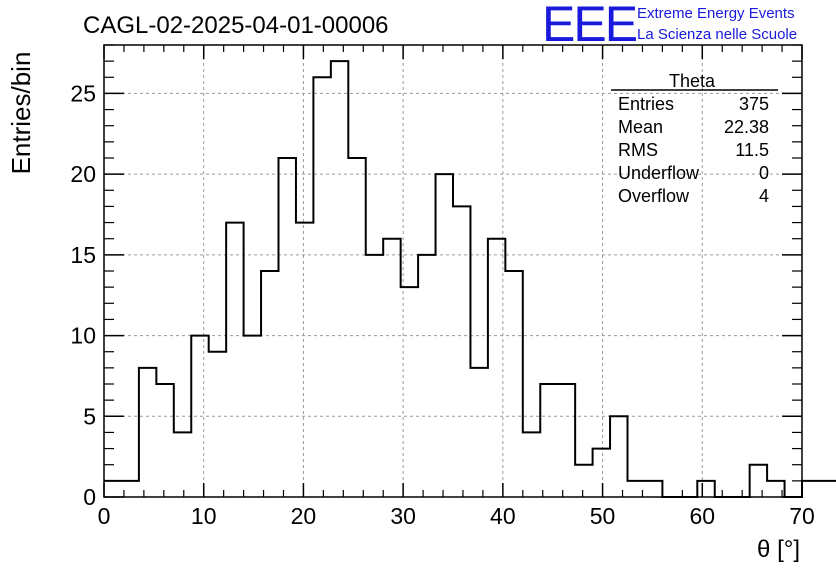  I want to click on y-tick-label: 25, so click(83, 93).